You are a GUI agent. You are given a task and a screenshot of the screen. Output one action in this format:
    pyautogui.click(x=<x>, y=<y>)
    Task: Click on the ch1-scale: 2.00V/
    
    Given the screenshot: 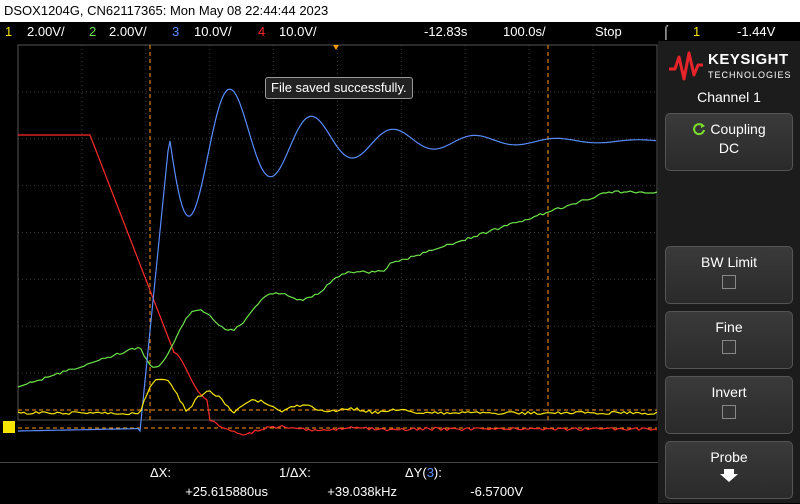 What is the action you would take?
    pyautogui.click(x=46, y=31)
    